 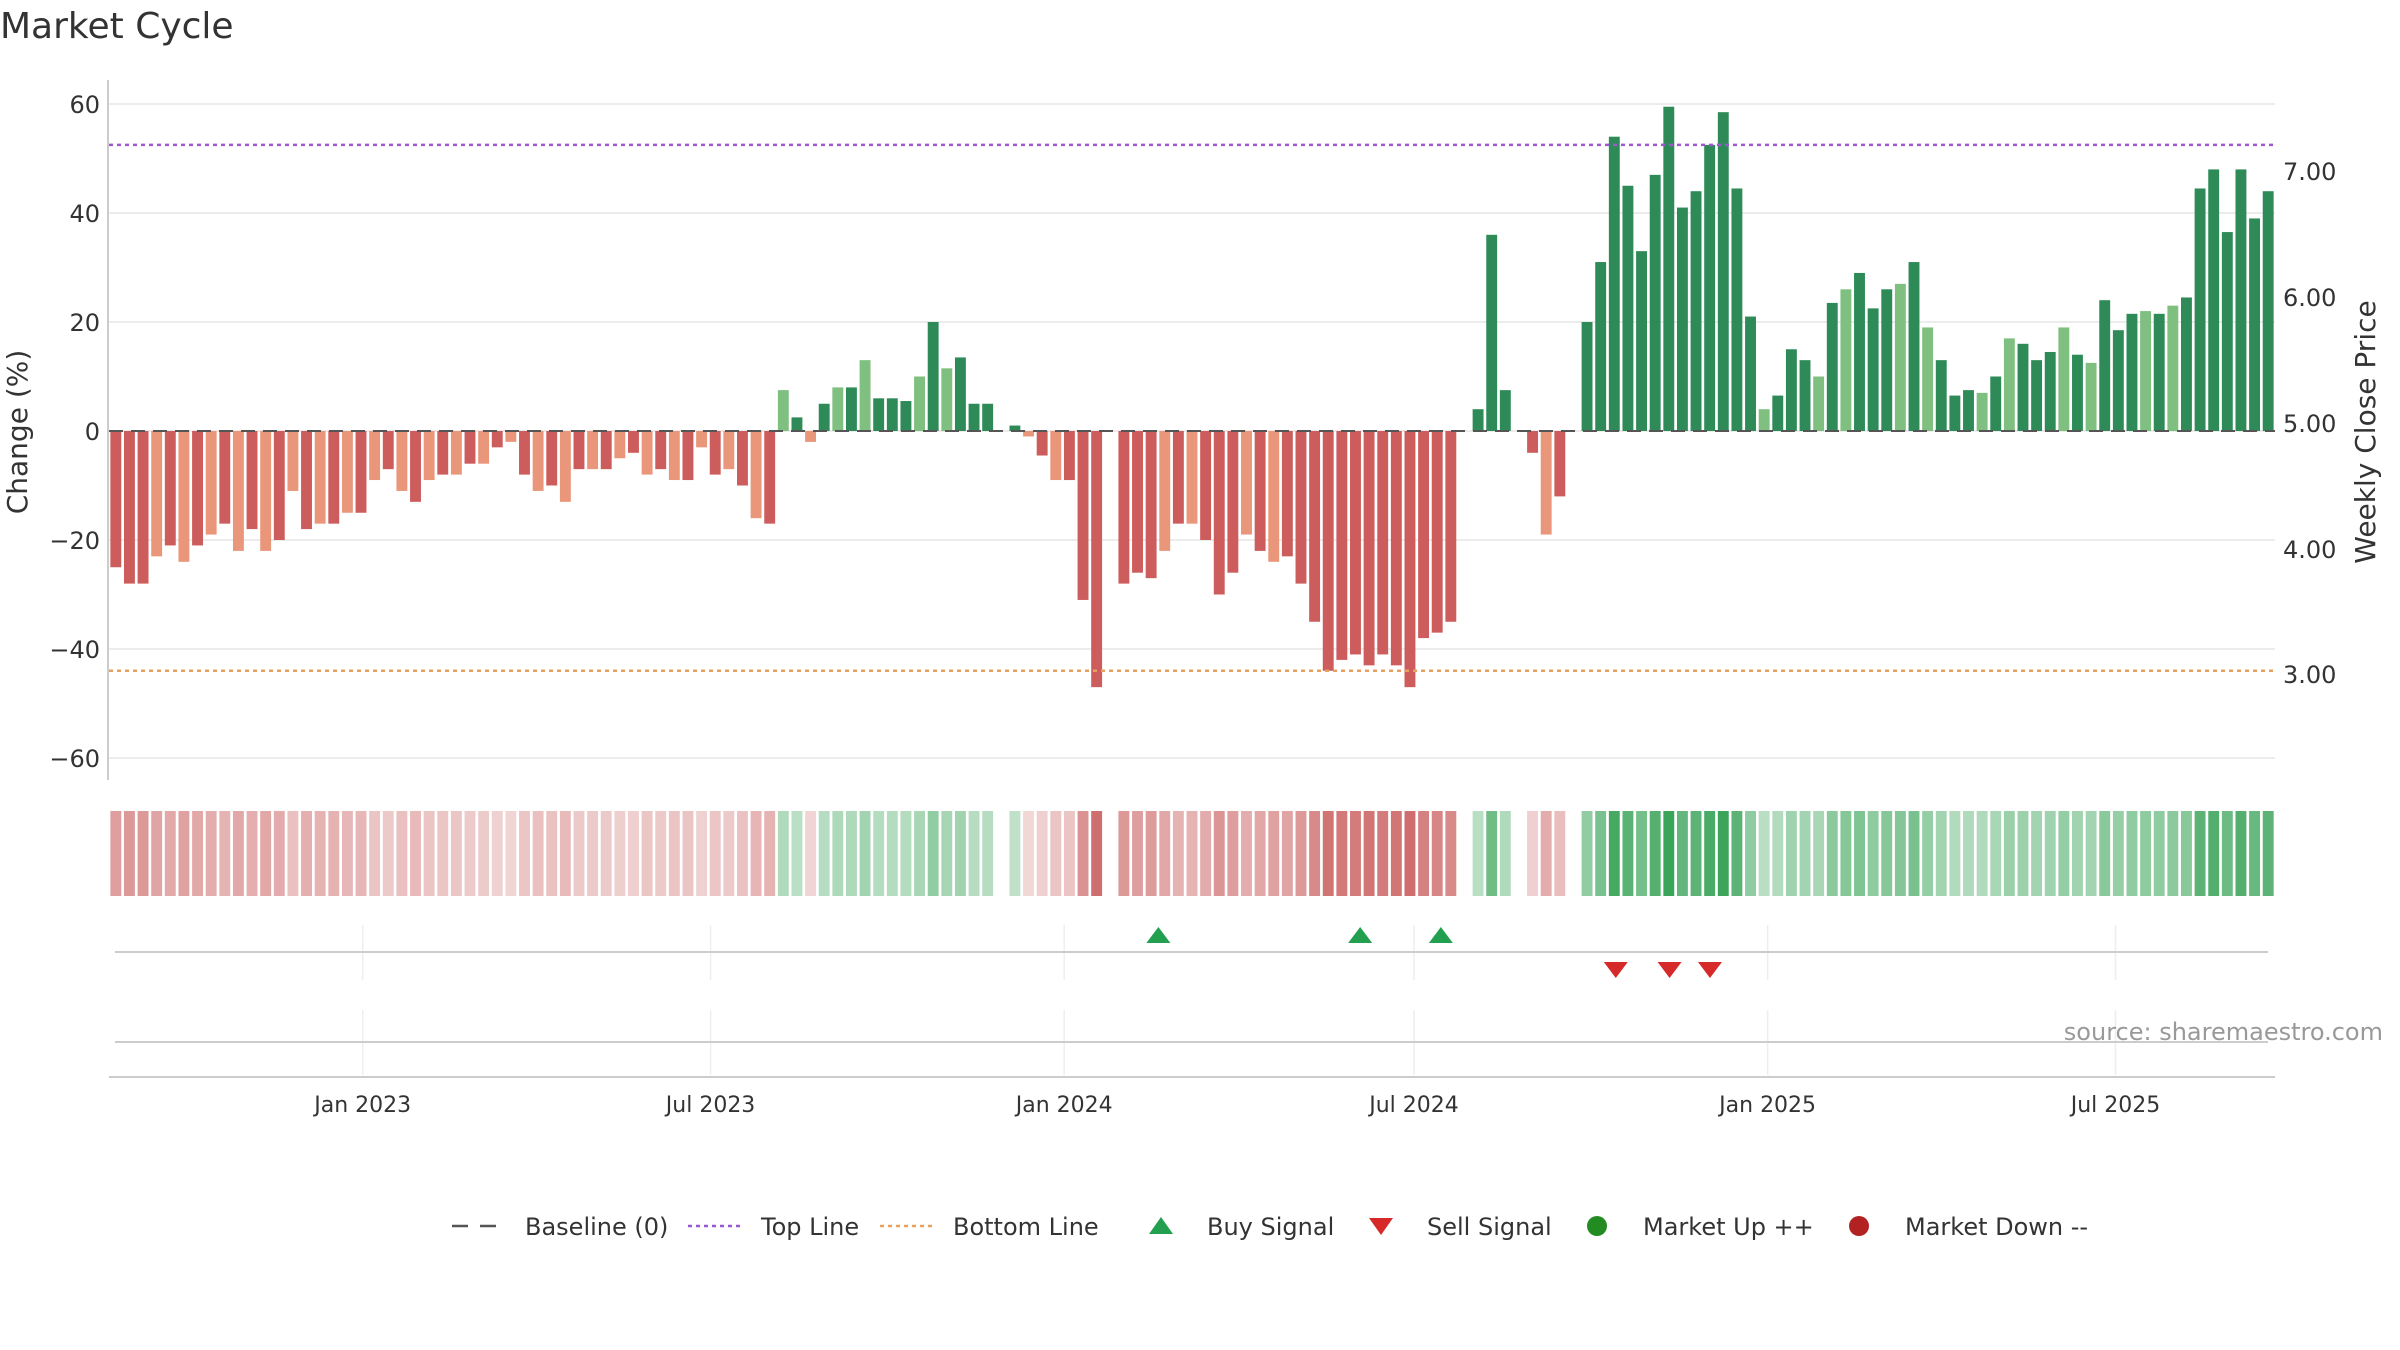 I want to click on legend-label: Market Down --, so click(x=1996, y=1227).